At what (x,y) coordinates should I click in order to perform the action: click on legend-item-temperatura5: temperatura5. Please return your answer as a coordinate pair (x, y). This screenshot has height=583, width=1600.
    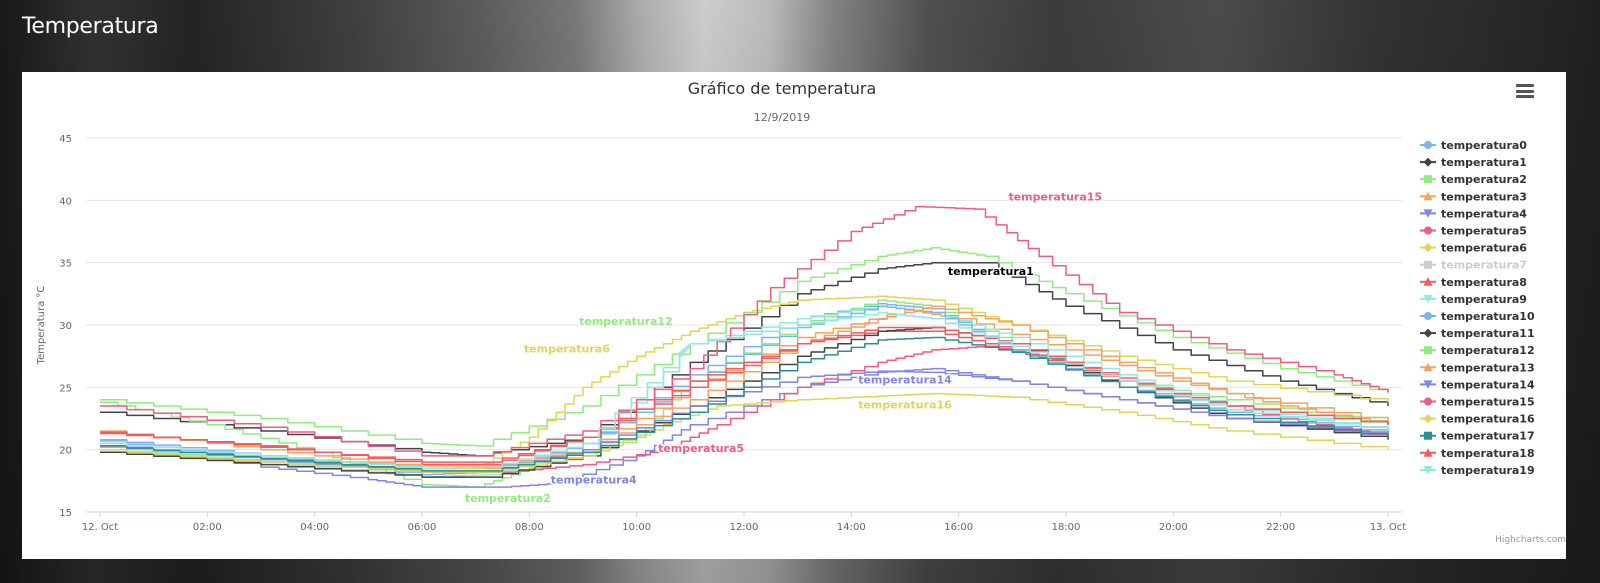
    Looking at the image, I should click on (1473, 231).